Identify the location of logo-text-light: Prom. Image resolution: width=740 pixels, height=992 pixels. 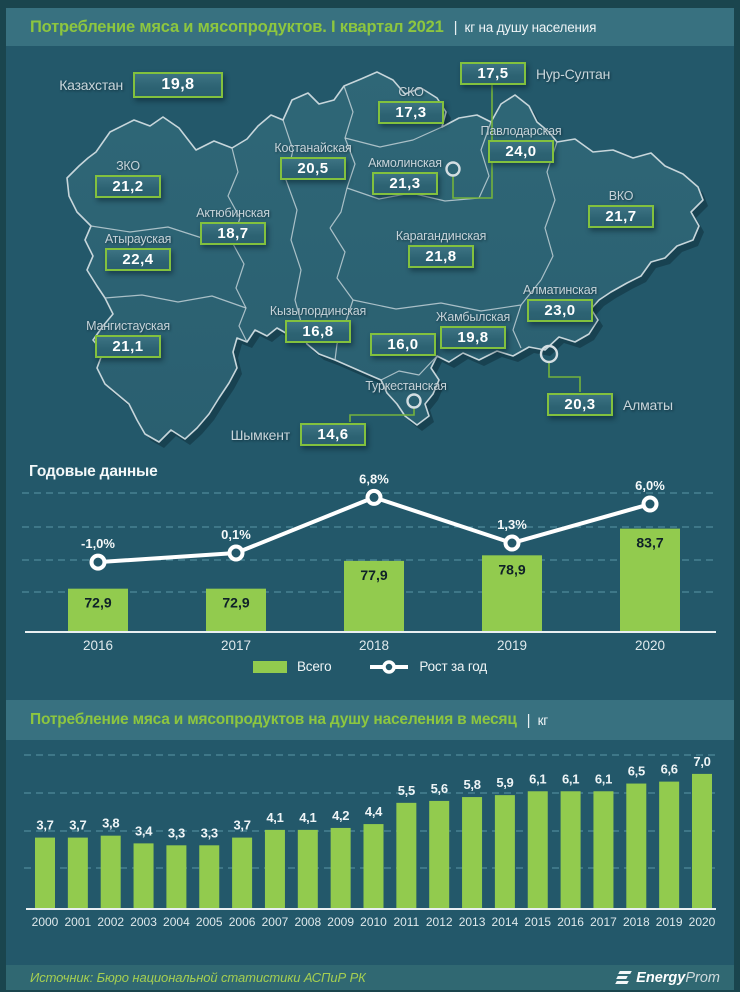
(702, 977).